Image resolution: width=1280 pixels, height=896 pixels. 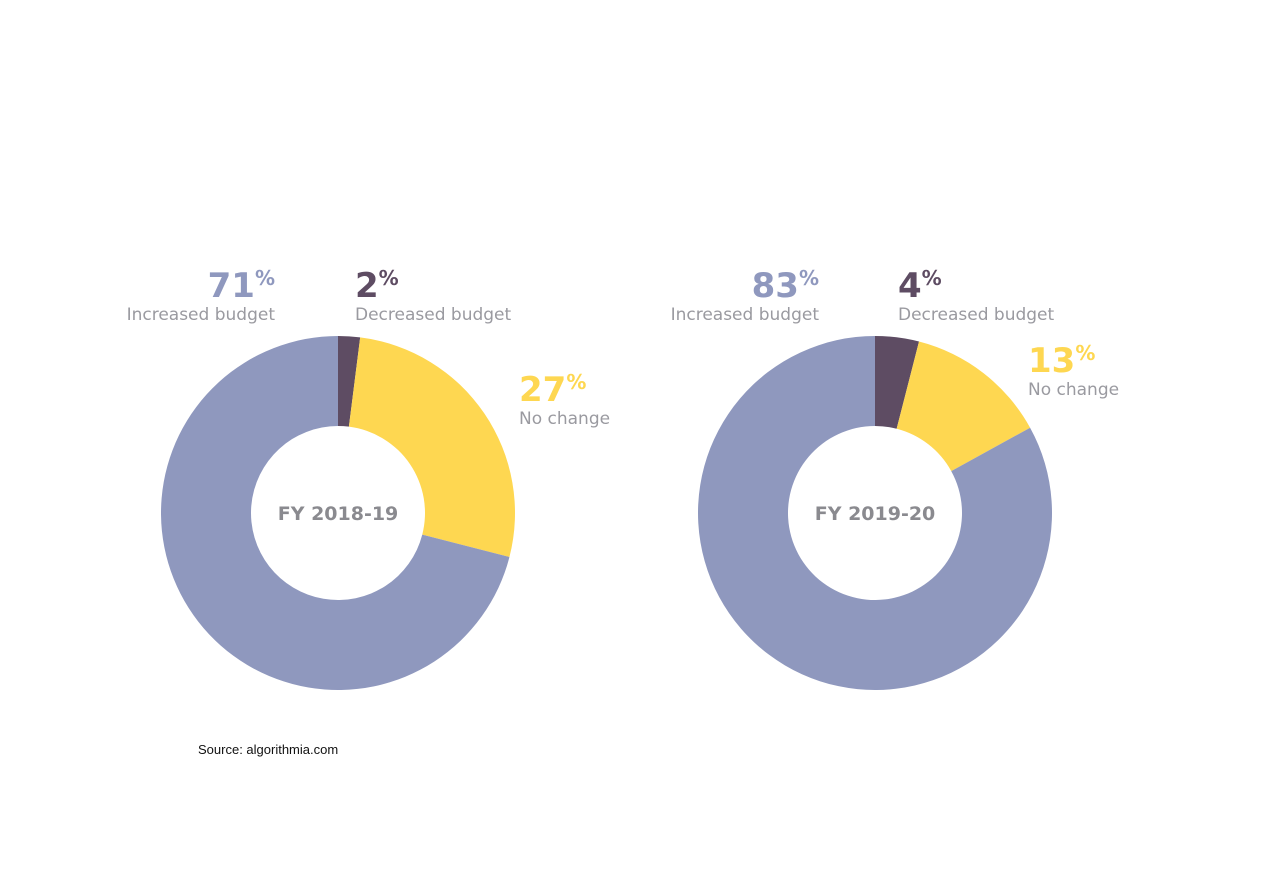 I want to click on value-label-no-change: 27%, so click(x=552, y=390).